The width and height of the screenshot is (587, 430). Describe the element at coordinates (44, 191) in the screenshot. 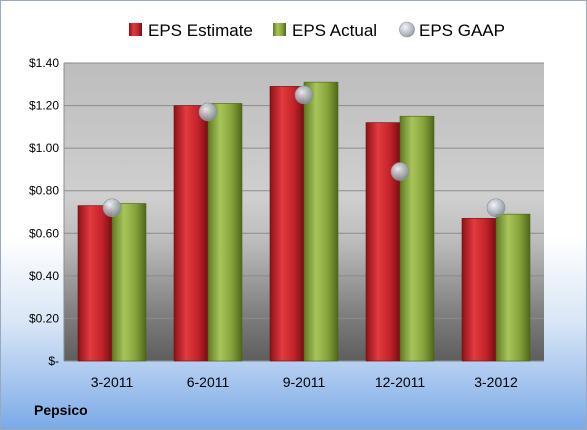

I see `y-tick-label: $0.80` at that location.